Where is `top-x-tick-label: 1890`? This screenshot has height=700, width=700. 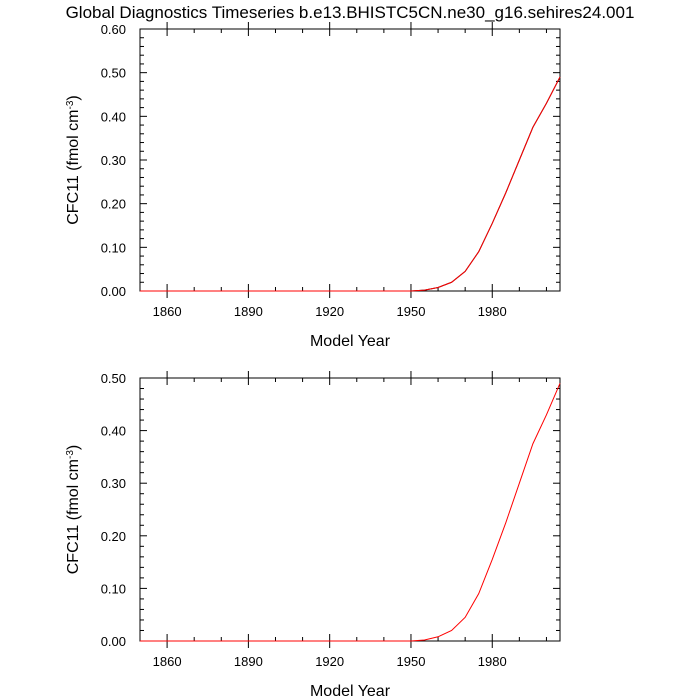
top-x-tick-label: 1890 is located at coordinates (248, 311).